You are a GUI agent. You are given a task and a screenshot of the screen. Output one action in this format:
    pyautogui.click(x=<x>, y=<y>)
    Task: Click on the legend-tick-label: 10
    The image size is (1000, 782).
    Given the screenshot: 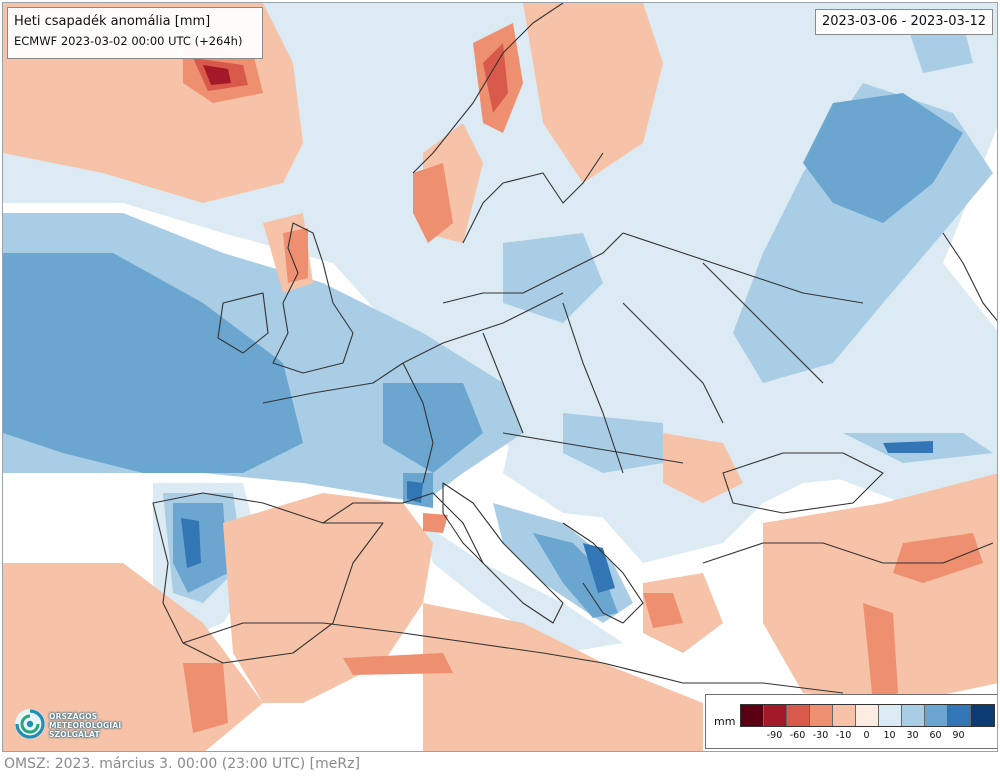 What is the action you would take?
    pyautogui.click(x=889, y=735)
    